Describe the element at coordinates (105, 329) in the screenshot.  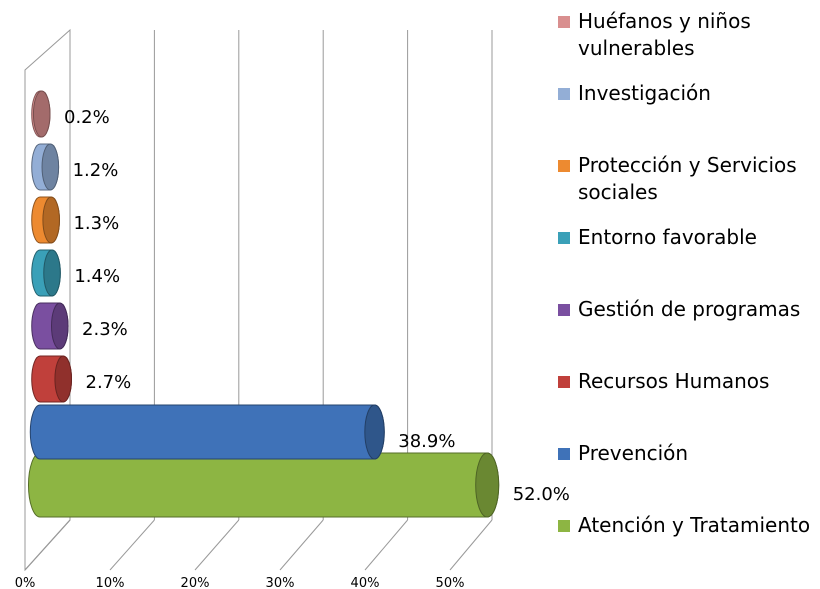
I see `data-label: 2.3%` at that location.